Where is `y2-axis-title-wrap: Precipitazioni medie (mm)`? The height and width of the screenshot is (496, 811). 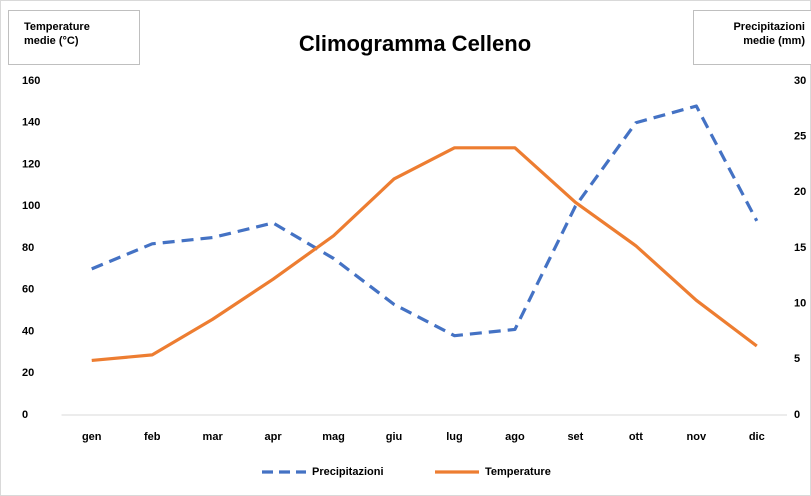
y2-axis-title-wrap: Precipitazioni medie (mm) is located at coordinates (769, 34).